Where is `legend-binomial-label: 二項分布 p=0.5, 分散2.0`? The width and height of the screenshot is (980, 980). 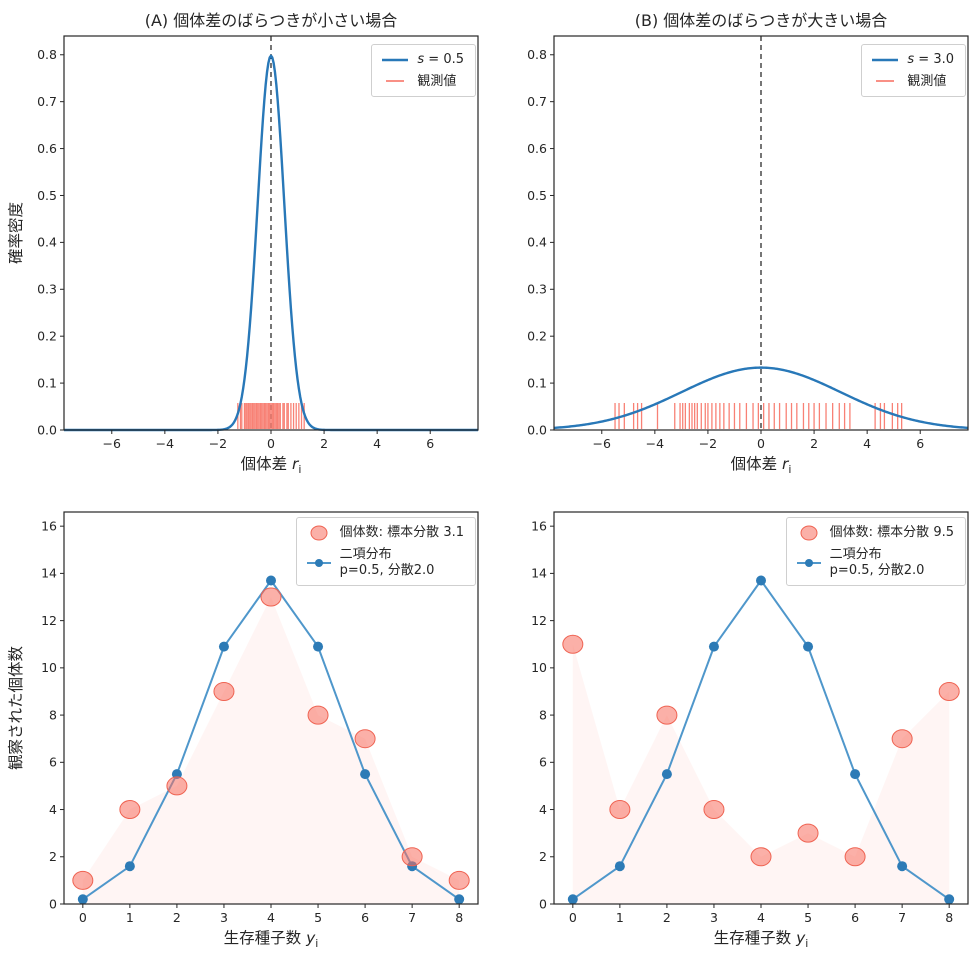 legend-binomial-label: 二項分布 p=0.5, 分散2.0 is located at coordinates (877, 562).